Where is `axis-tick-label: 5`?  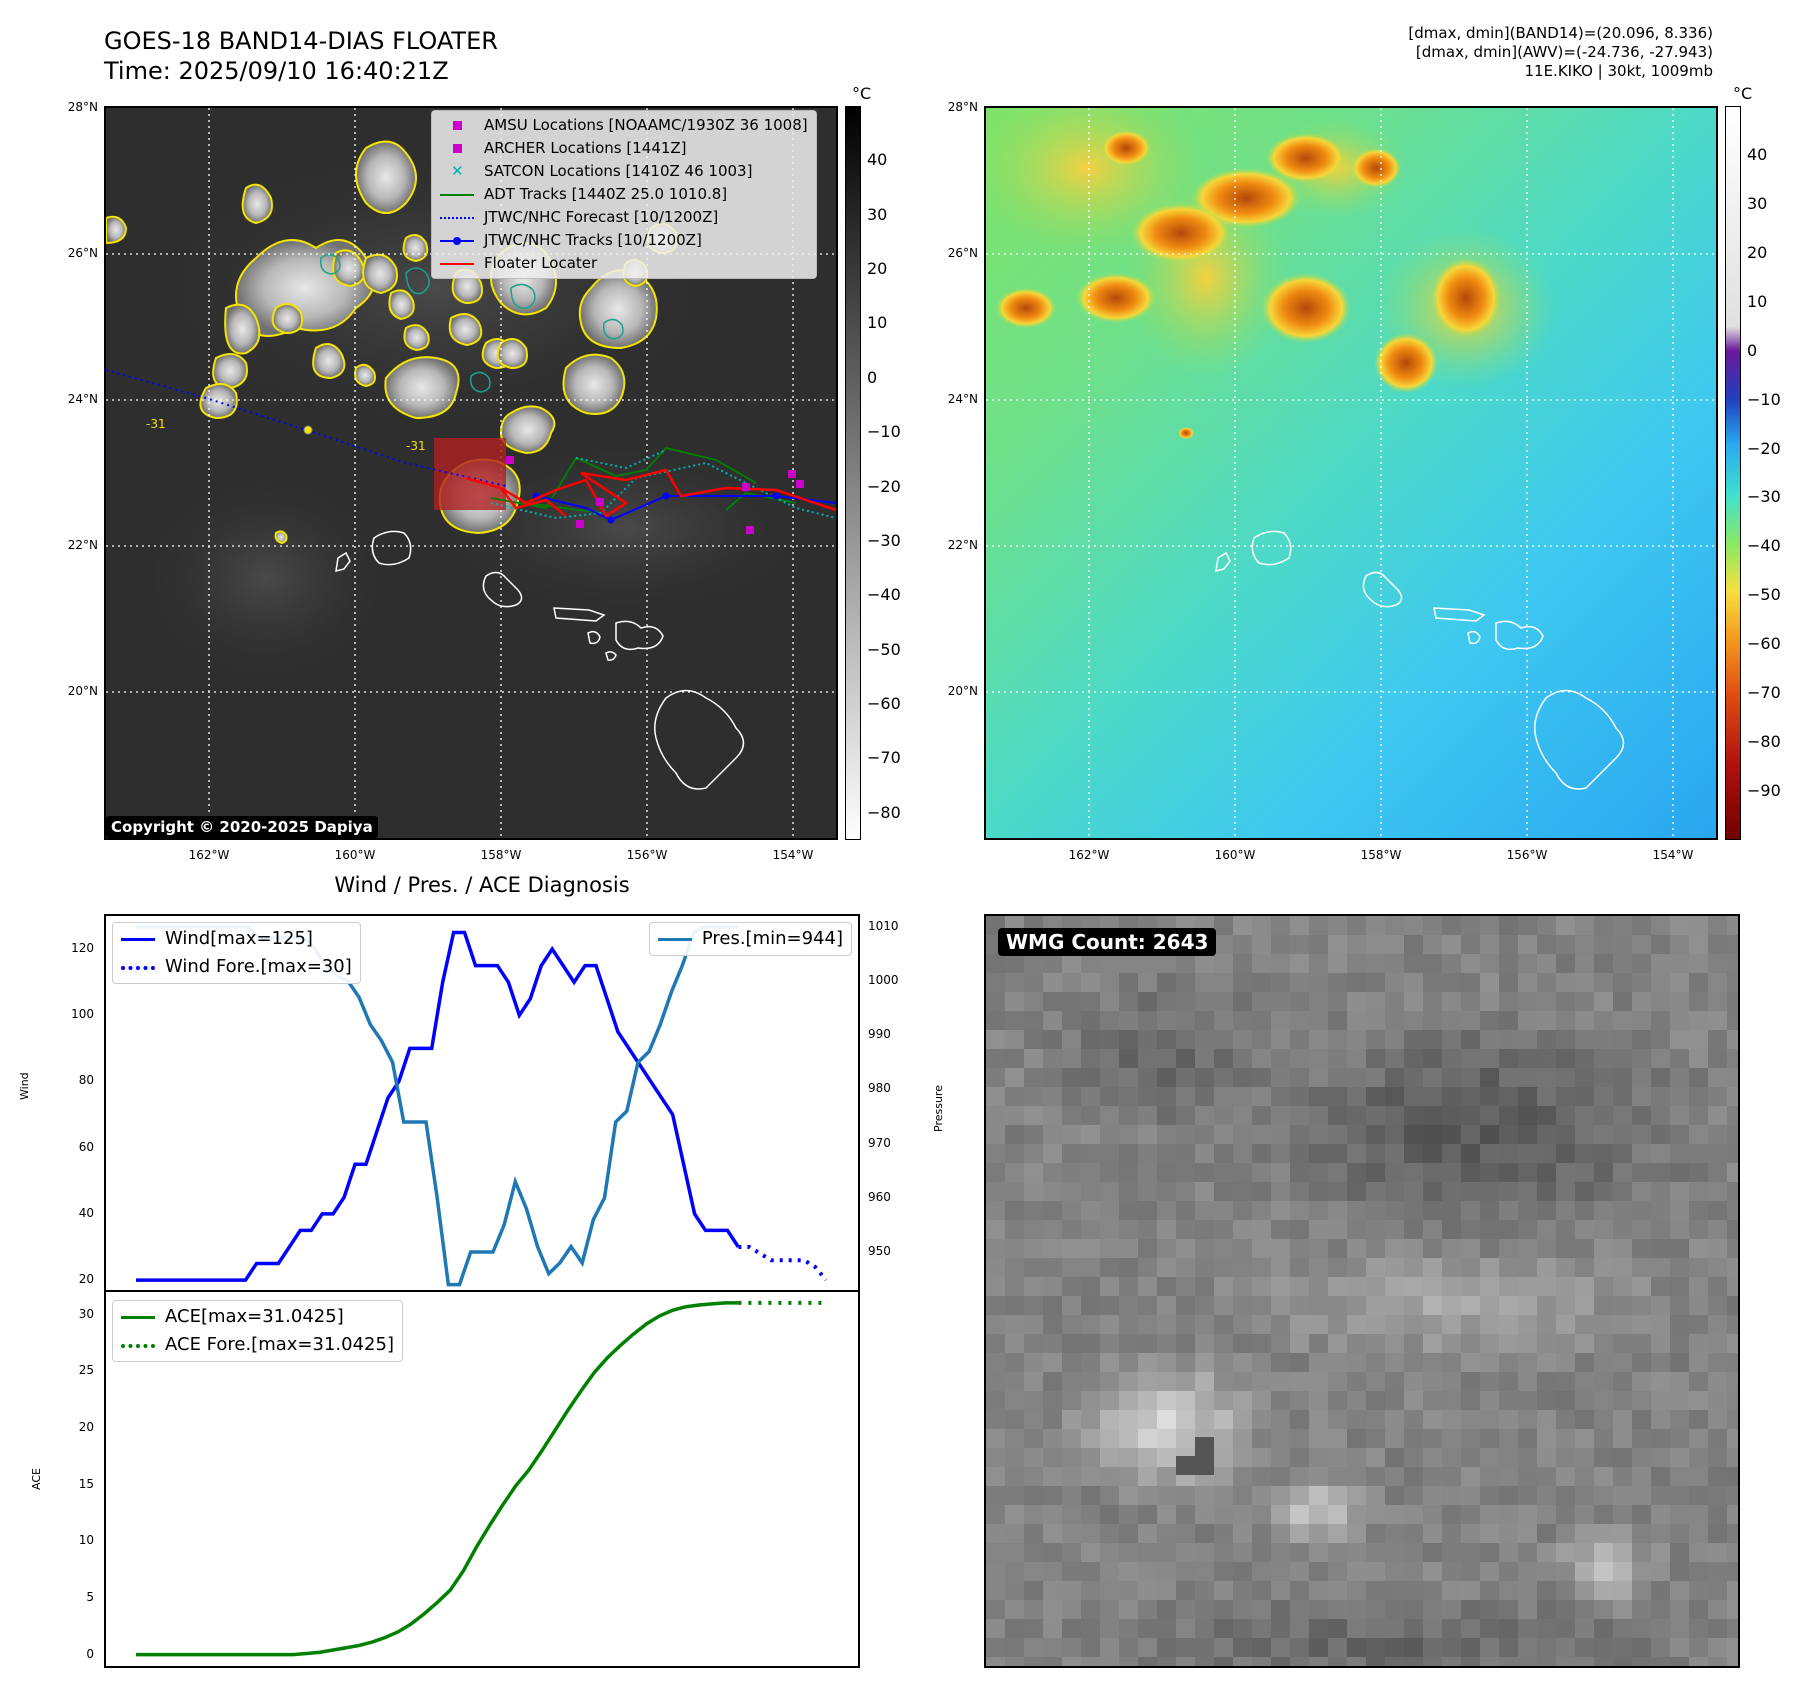
axis-tick-label: 5 is located at coordinates (90, 1597).